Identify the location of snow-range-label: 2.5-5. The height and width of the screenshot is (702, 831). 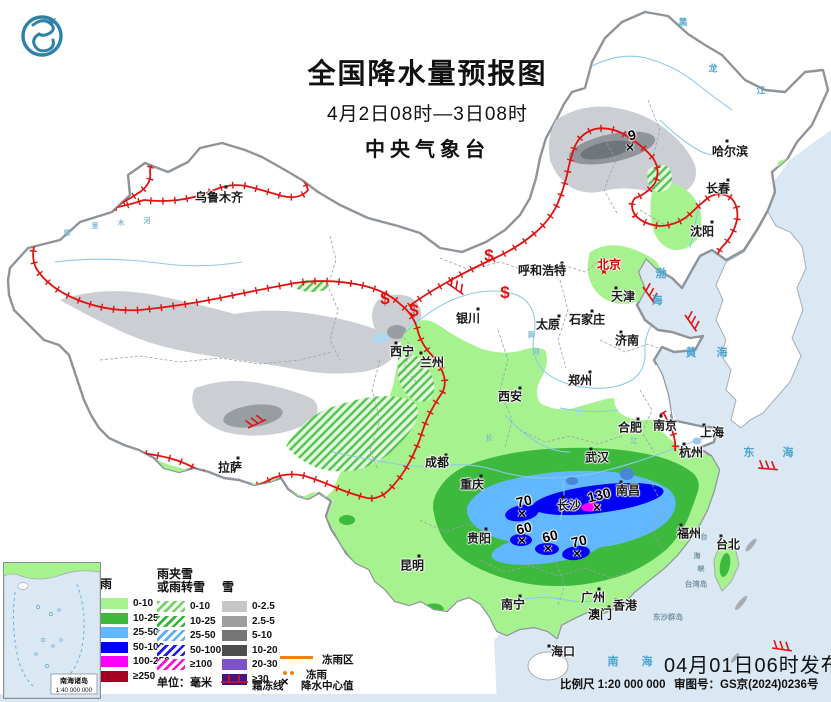
(263, 621).